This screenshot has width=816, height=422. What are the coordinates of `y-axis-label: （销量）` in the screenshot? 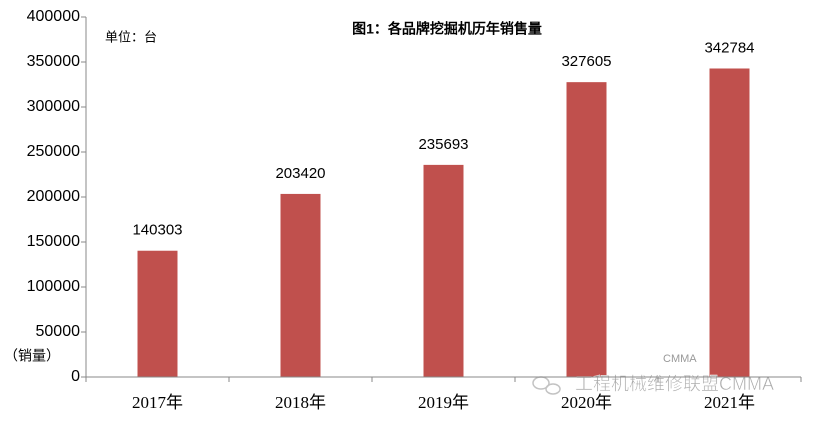 It's located at (32, 356).